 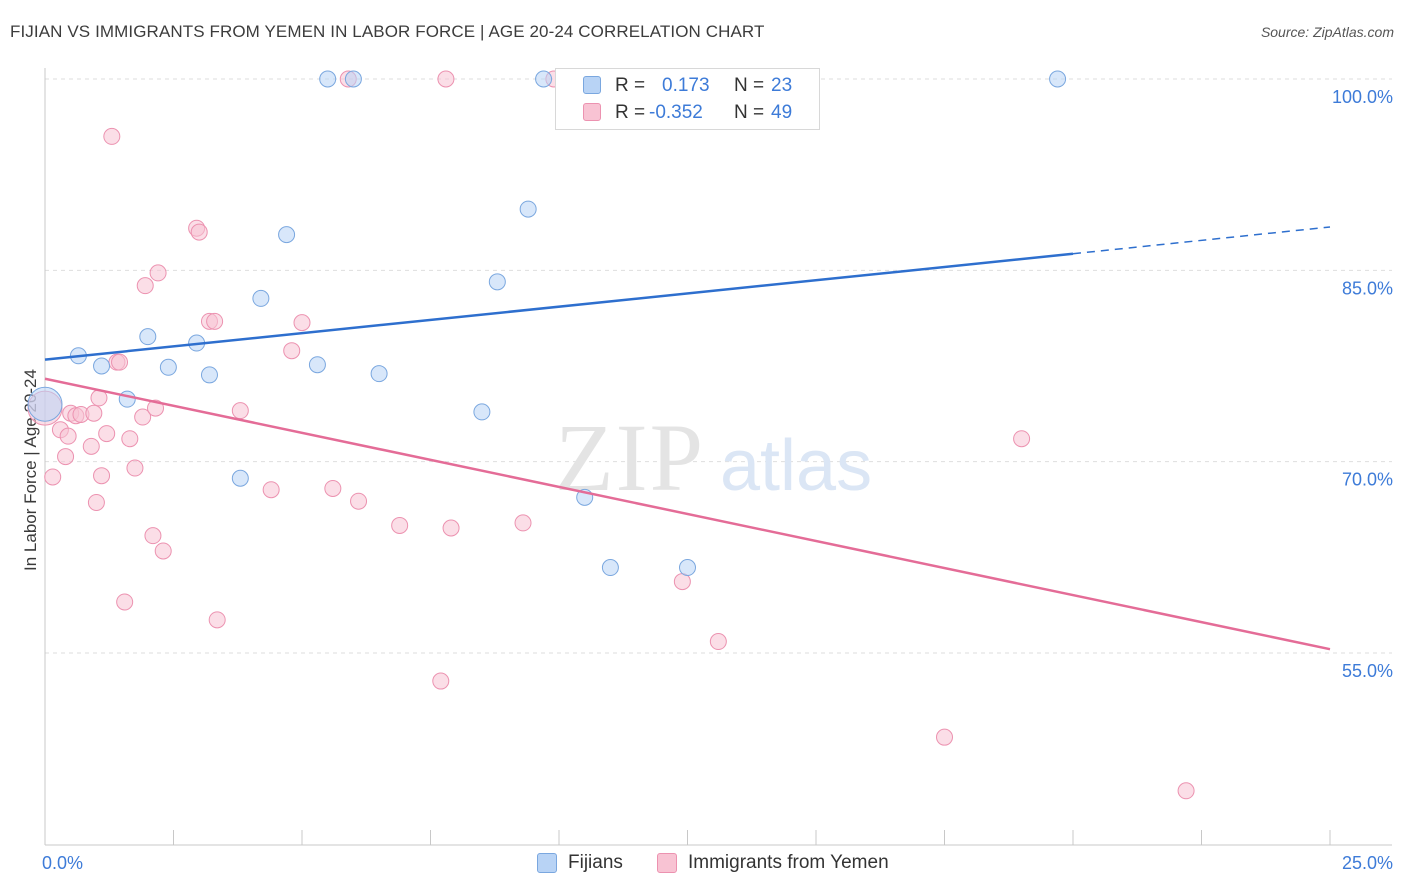 I want to click on correlation-legend: R = 0.173 N = 23 R = -0.352 N = 49, so click(x=687, y=99).